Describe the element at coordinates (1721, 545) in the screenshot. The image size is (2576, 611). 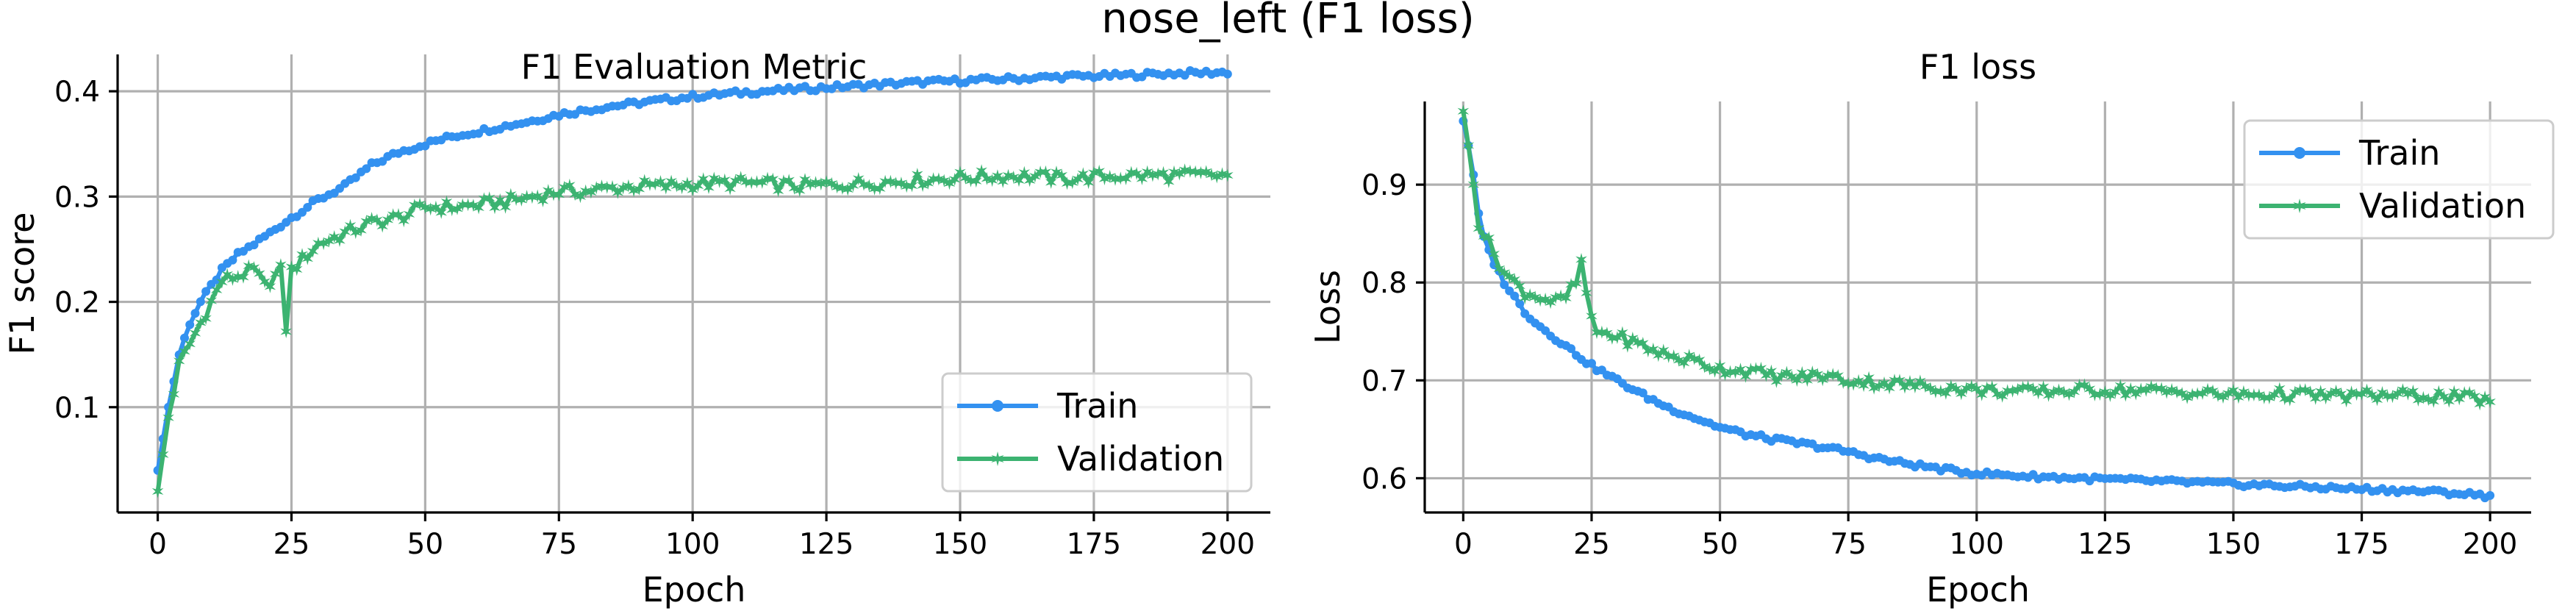
I see `x-tick-label: 50` at that location.